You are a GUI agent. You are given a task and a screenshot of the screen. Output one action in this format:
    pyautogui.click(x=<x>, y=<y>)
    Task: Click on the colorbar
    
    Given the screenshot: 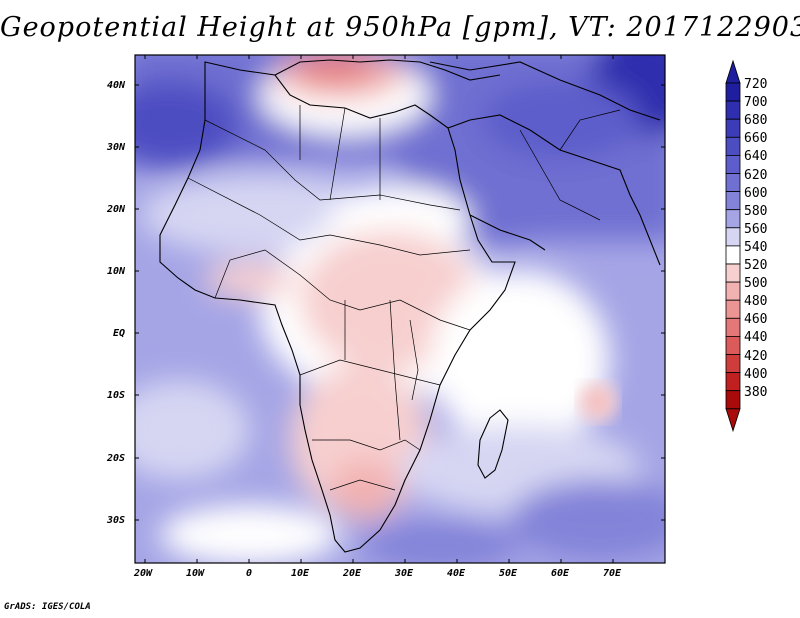 What is the action you would take?
    pyautogui.click(x=733, y=246)
    